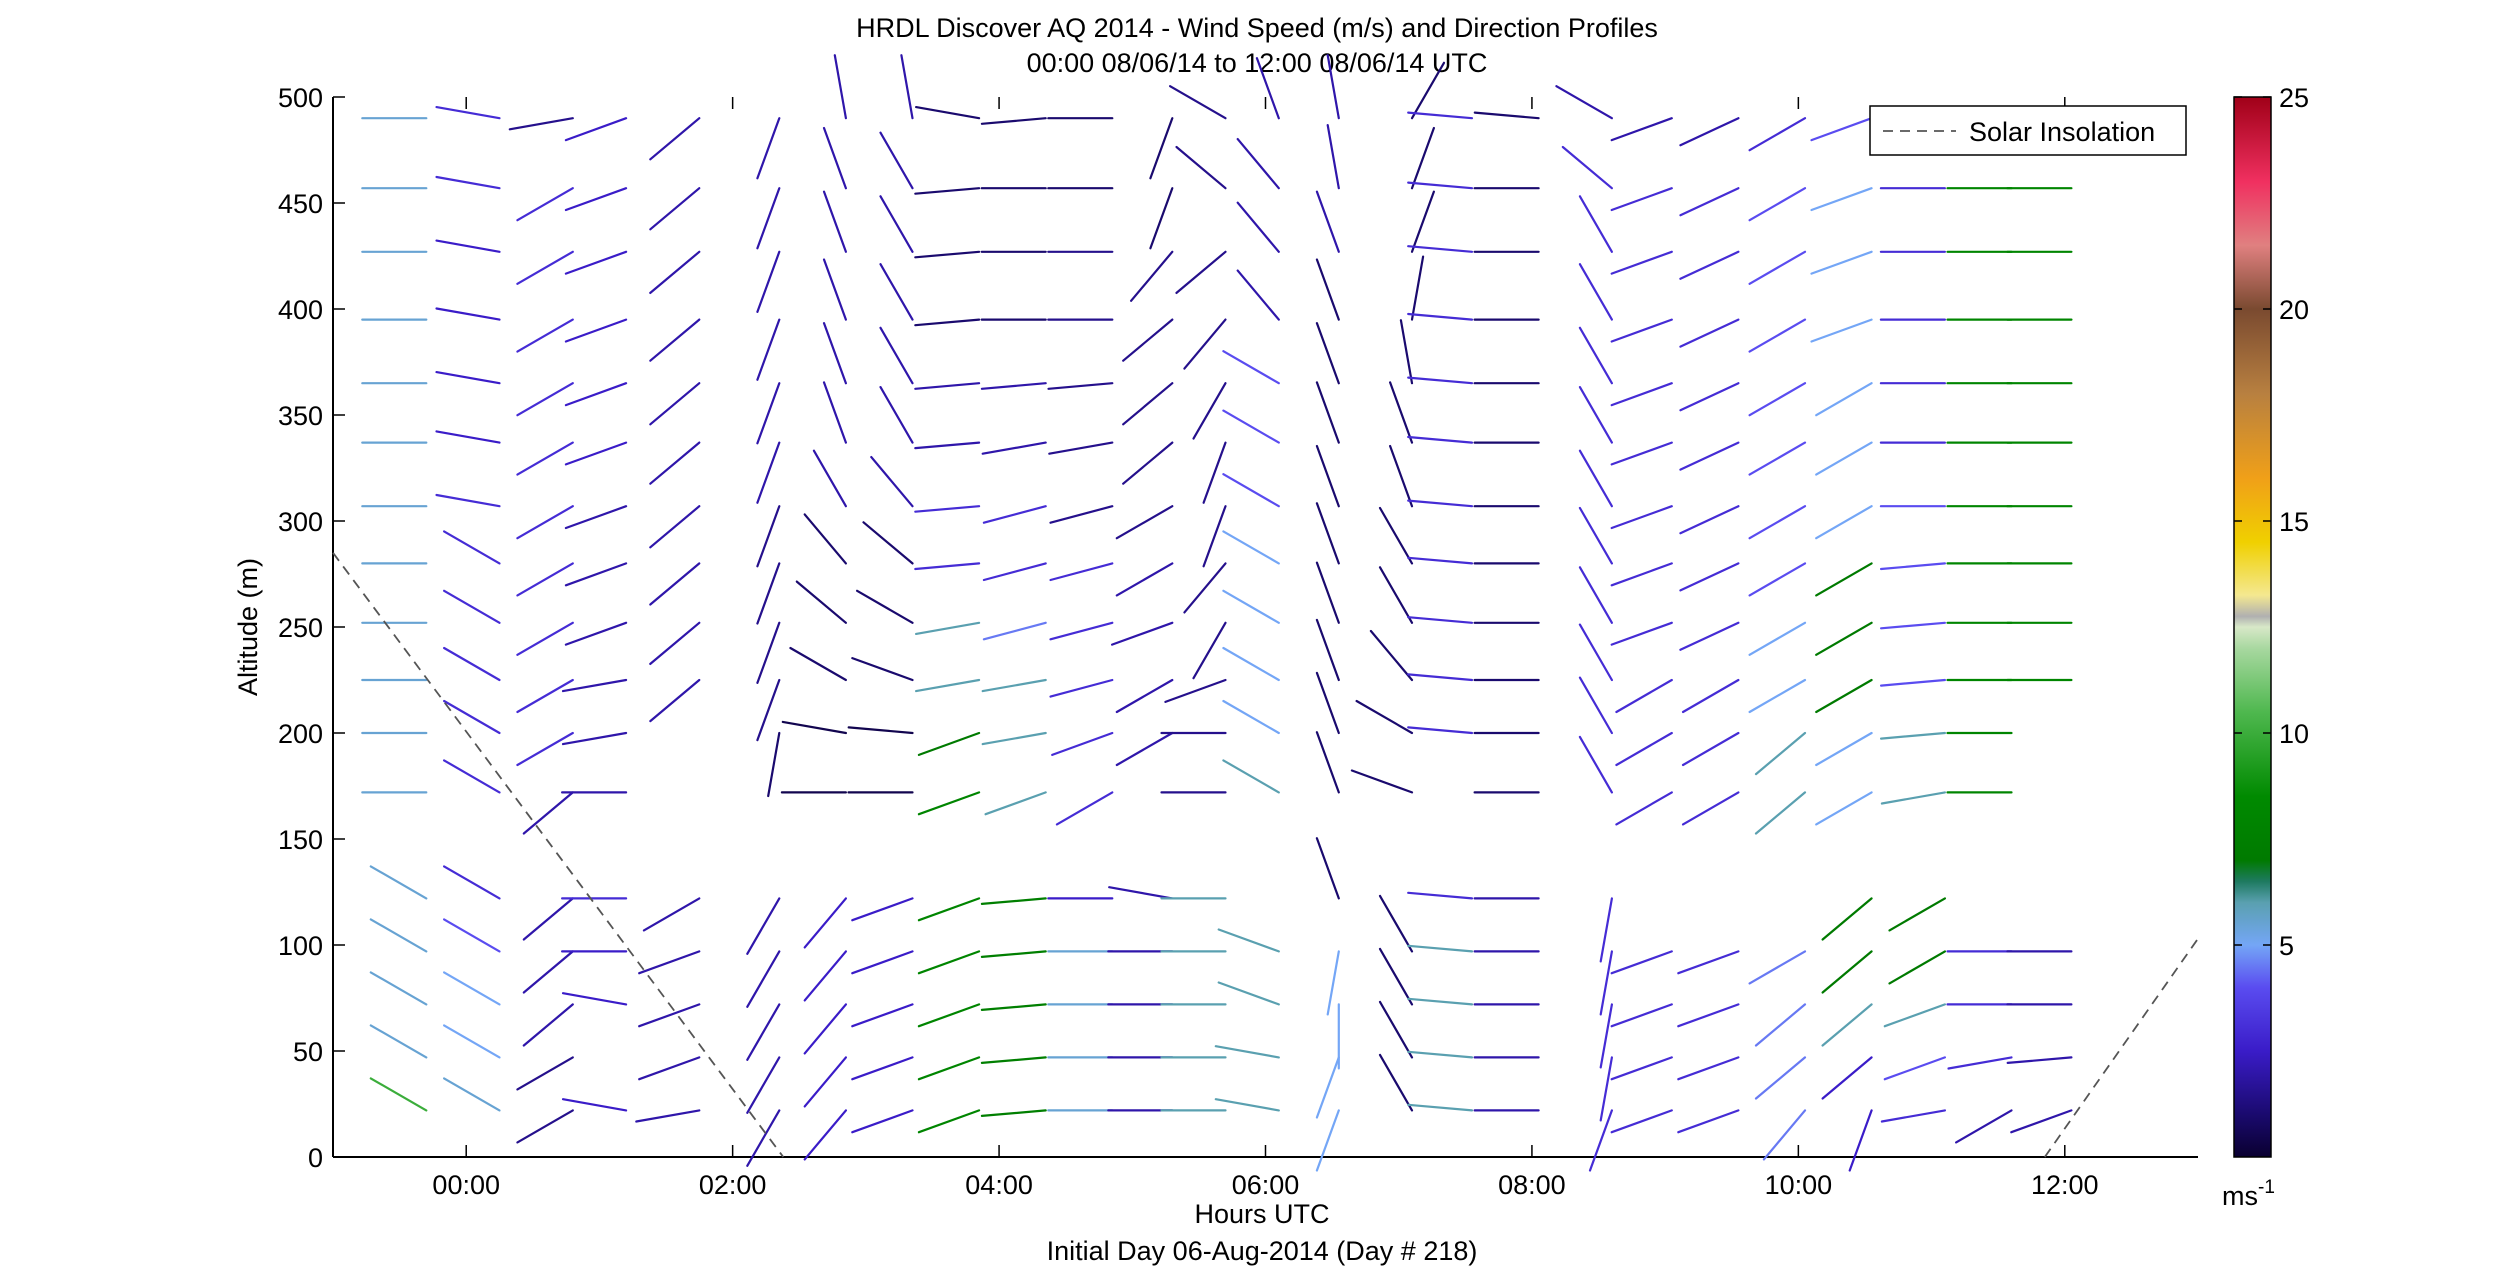  I want to click on colorbar: 5 10 15 20 25 ms-1, so click(2265, 647).